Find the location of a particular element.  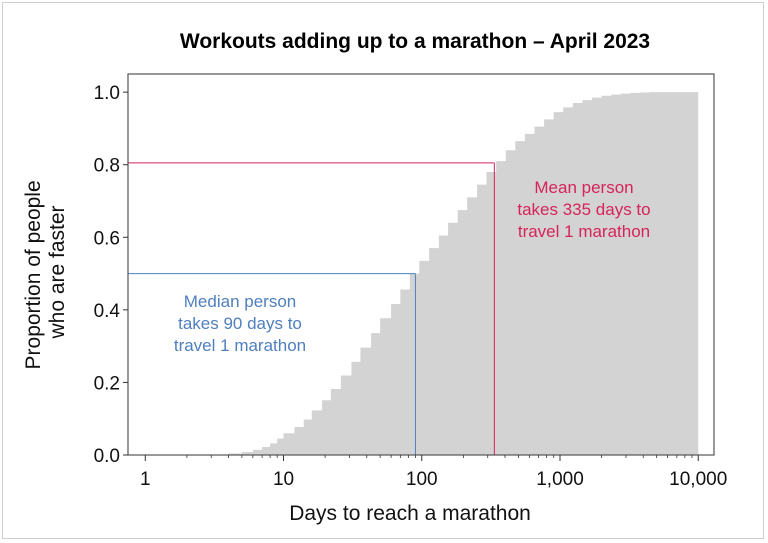

annotation-0-line-2: travel 1 marathon is located at coordinates (240, 345).